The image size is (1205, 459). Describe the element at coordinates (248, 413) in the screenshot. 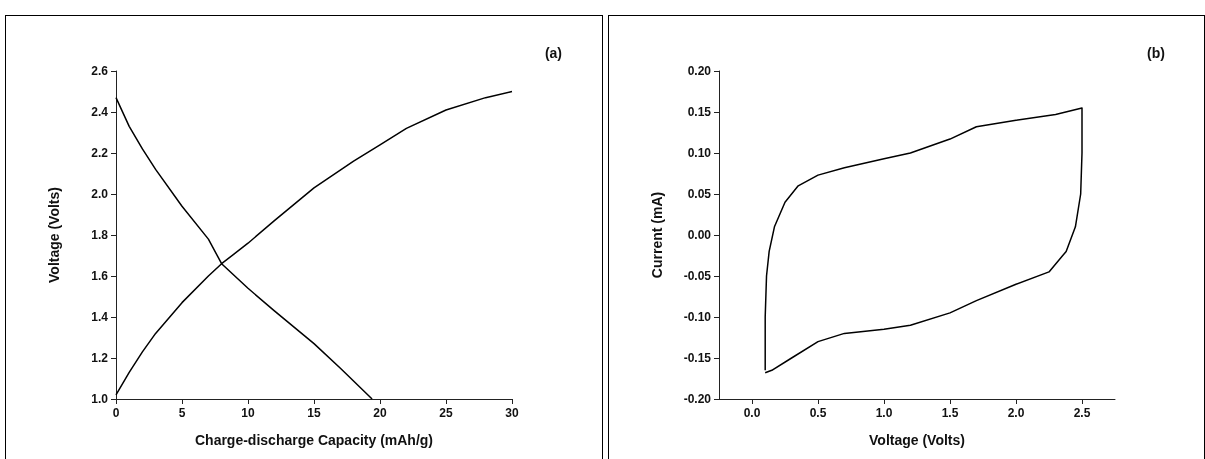

I see `x-tick-label: 10` at that location.